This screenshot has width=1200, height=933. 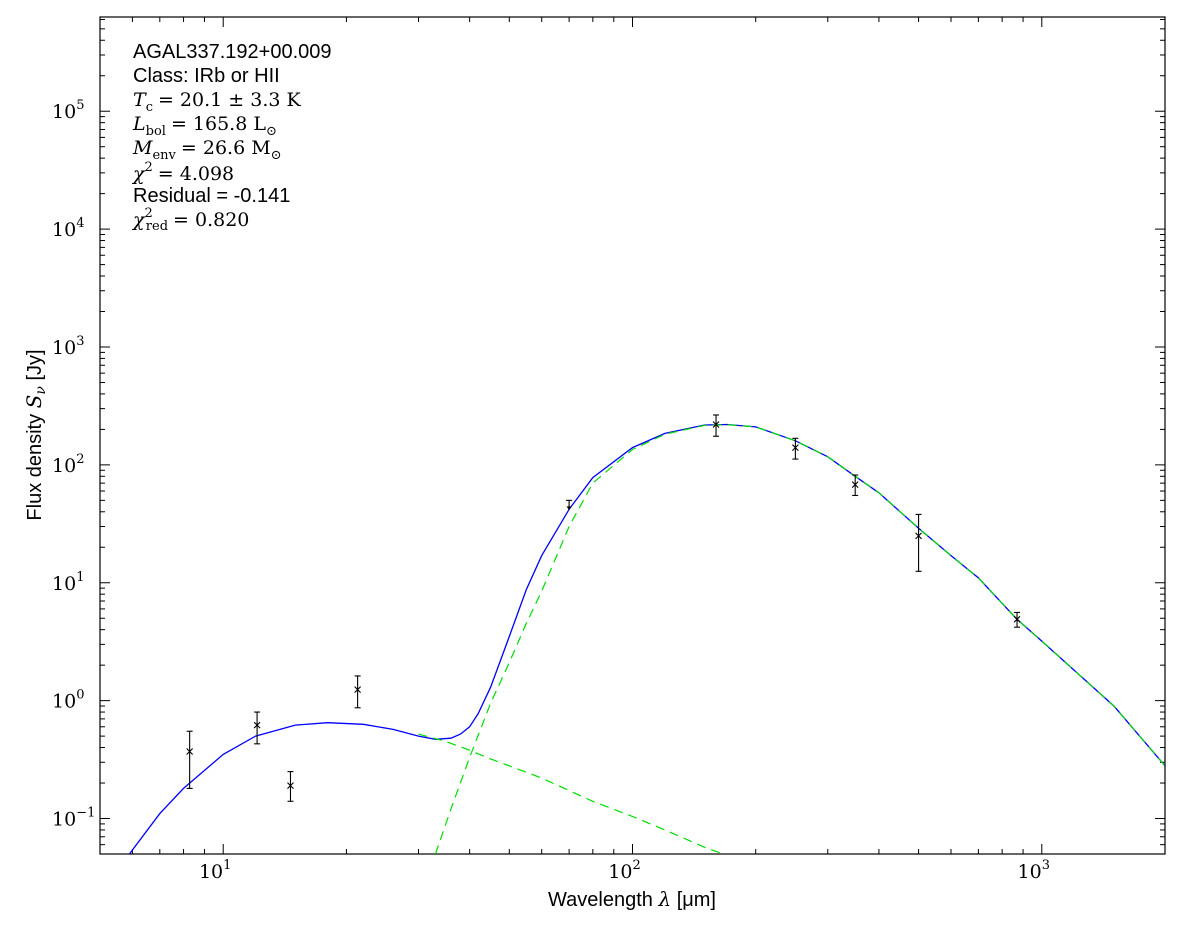 I want to click on x-tick-label: 10¹, so click(x=215, y=870).